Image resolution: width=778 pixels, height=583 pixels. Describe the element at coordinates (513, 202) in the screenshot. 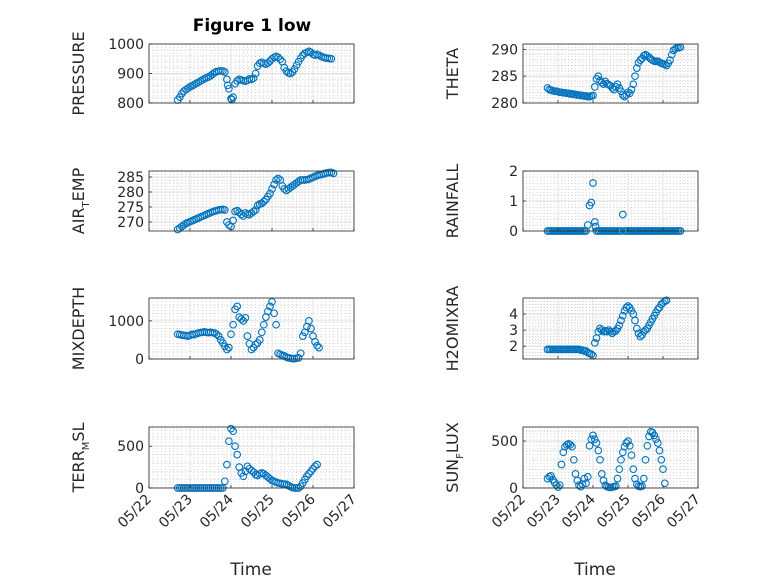

I see `y-tick-label: 1` at that location.